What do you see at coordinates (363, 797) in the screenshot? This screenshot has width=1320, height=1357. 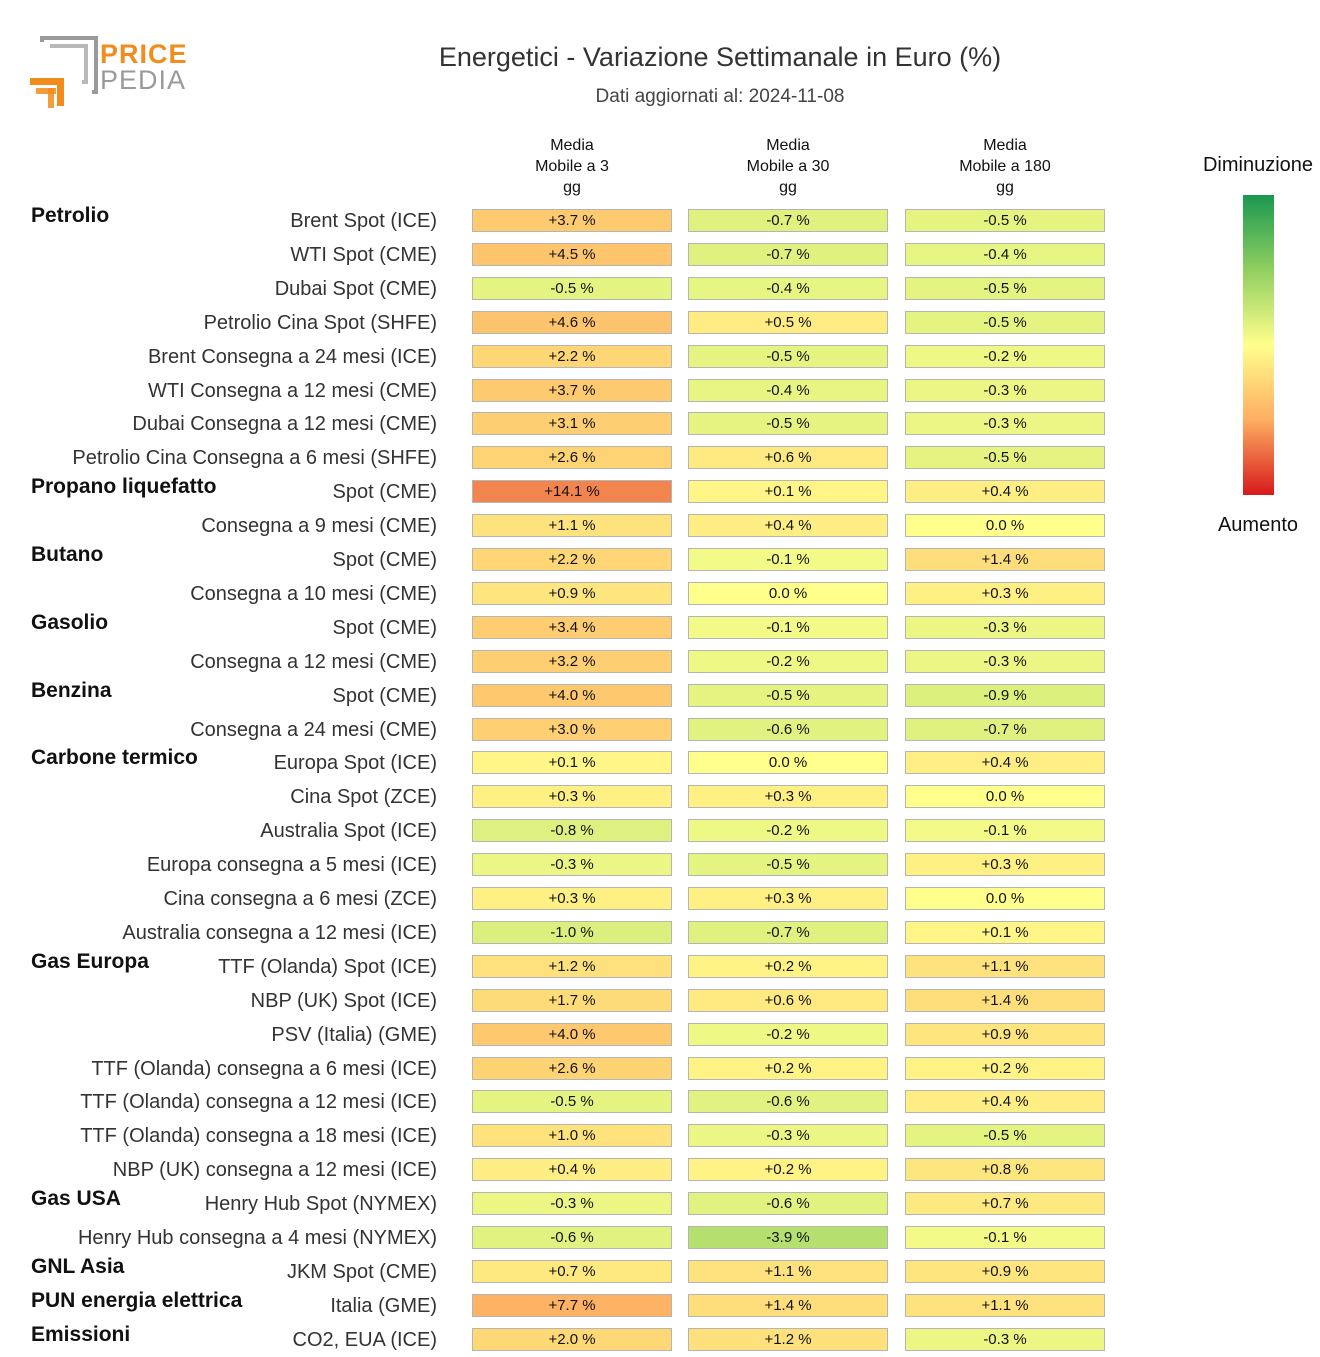 I see `row-label: Cina Spot (ZCE)` at bounding box center [363, 797].